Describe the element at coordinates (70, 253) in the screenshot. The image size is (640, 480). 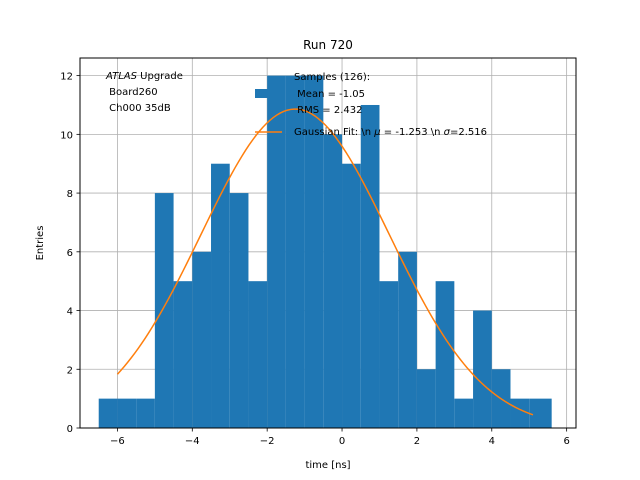
I see `y-tick-label: 6` at that location.